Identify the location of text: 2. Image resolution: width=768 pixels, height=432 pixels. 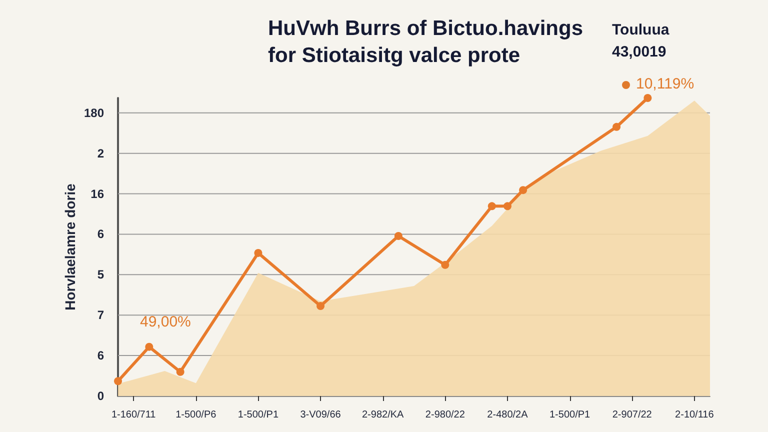
(100, 153).